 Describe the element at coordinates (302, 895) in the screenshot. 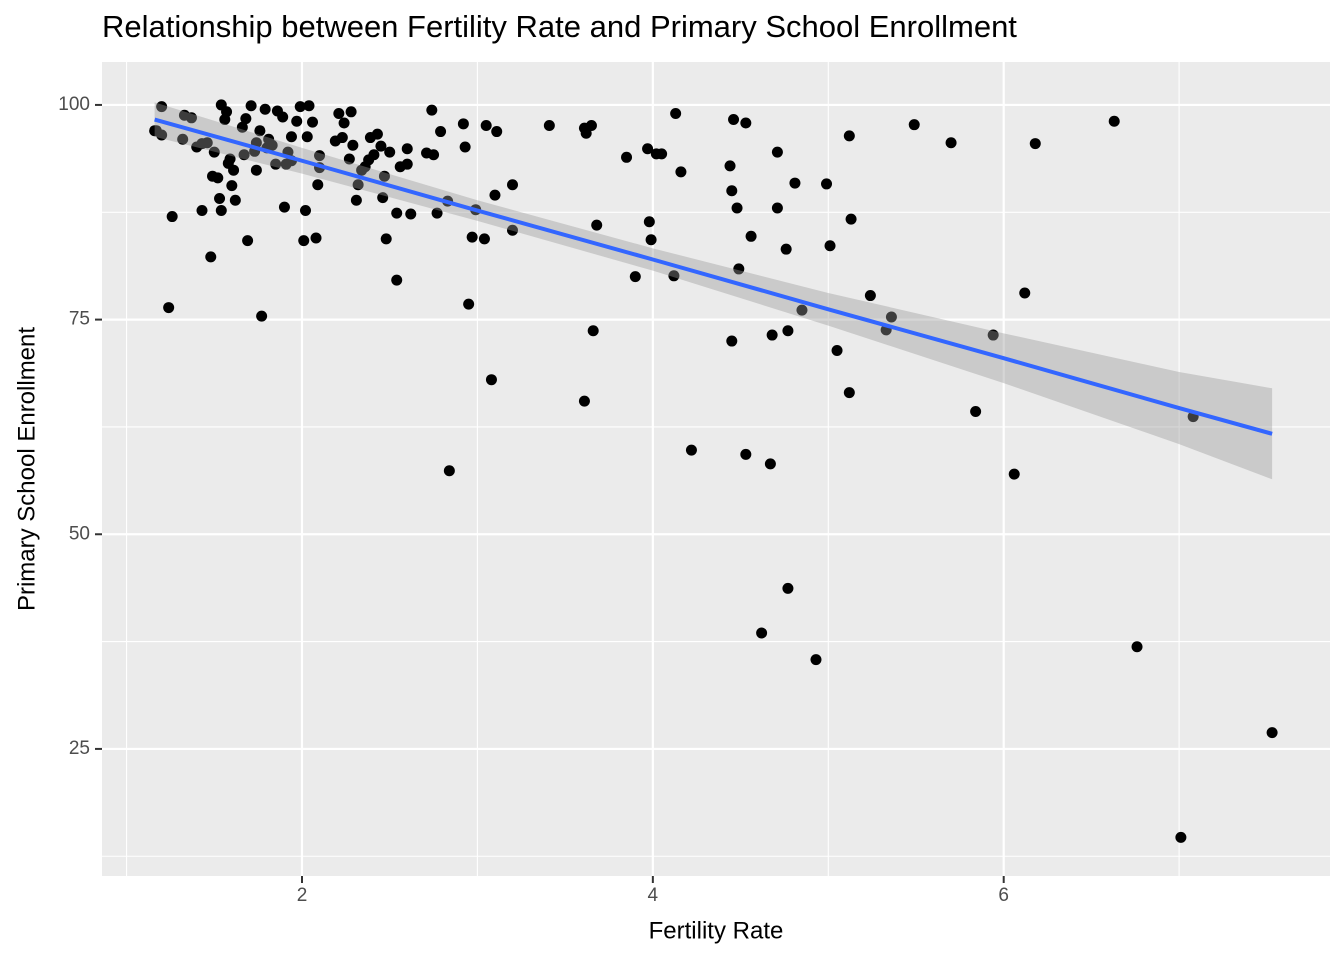

I see `x-tick-label: 2` at that location.